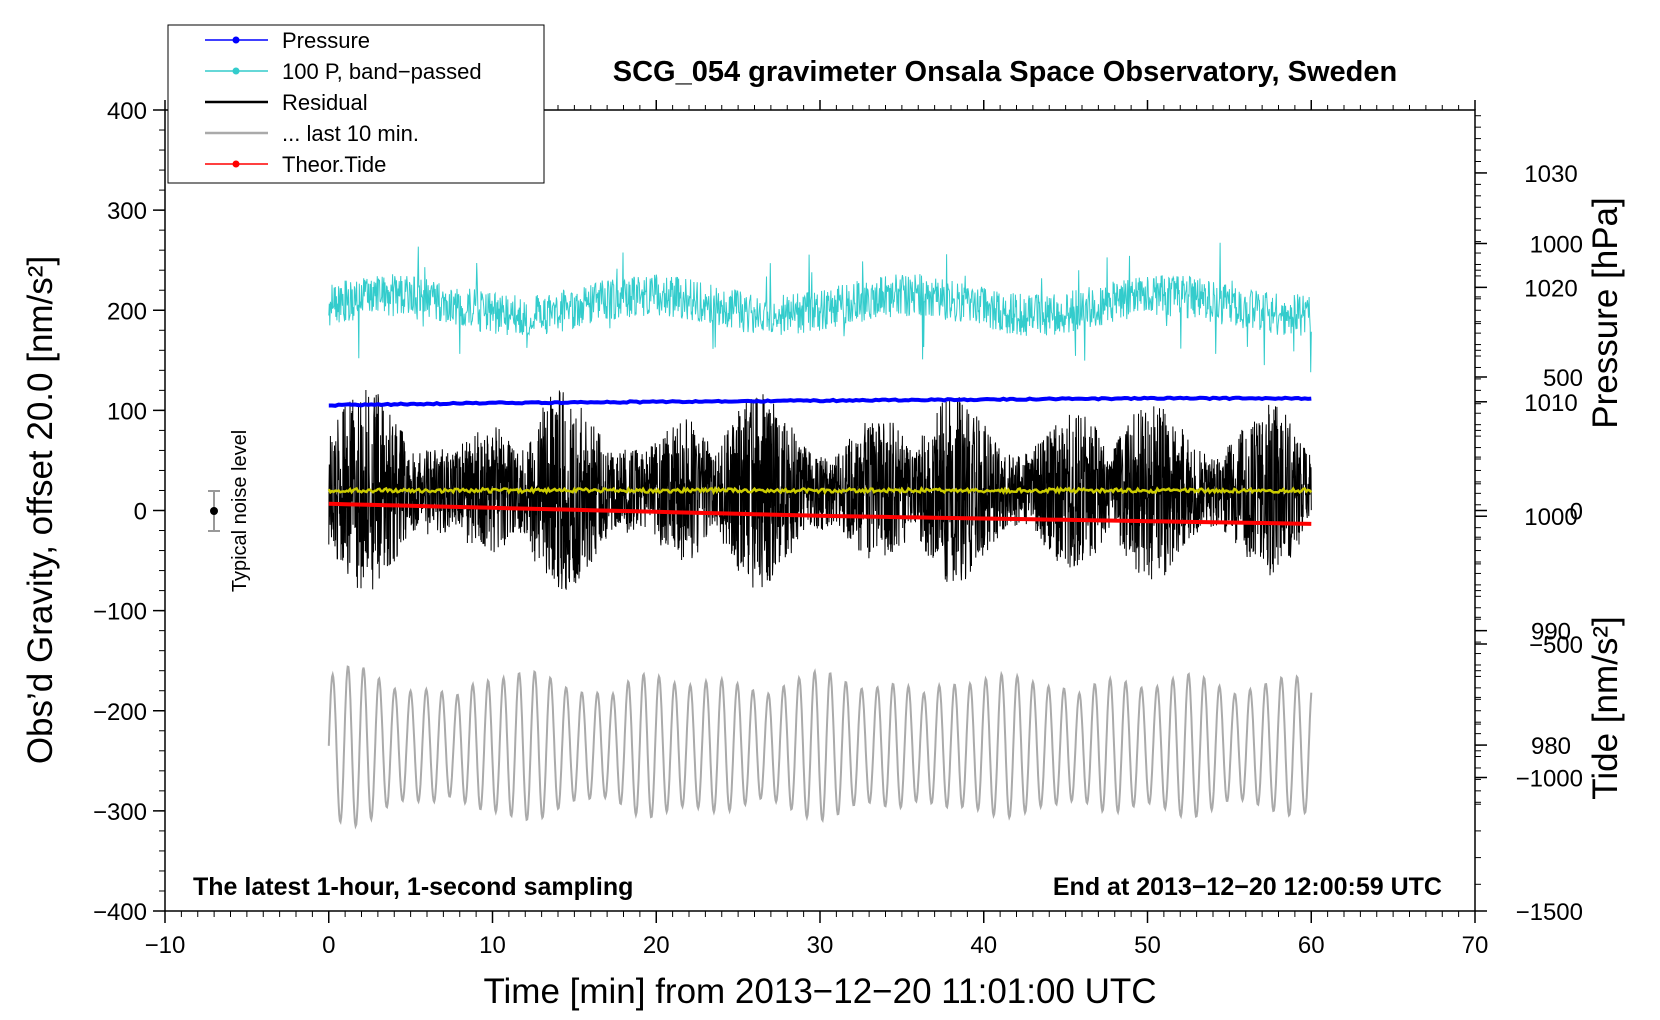  I want to click on noise-level-point, so click(214, 511).